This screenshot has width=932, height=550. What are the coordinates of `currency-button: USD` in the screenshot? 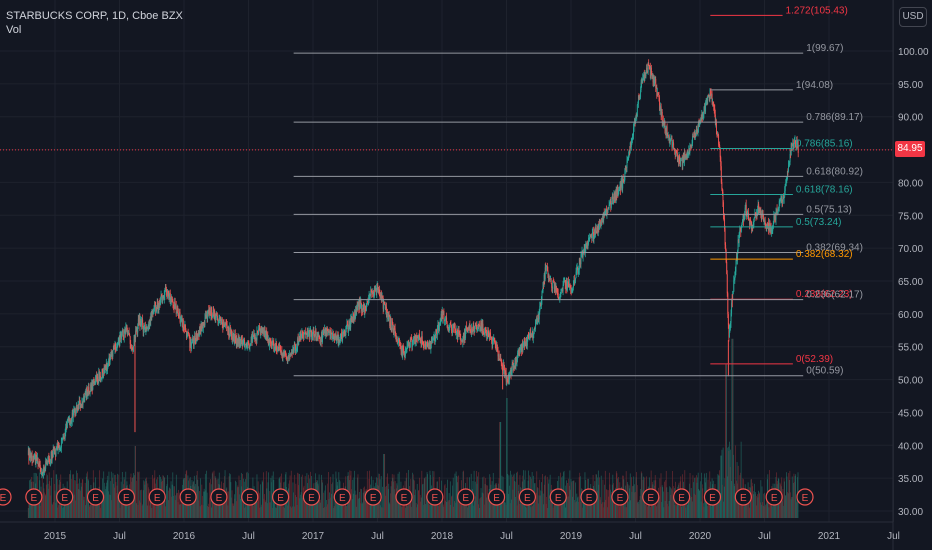 It's located at (913, 17).